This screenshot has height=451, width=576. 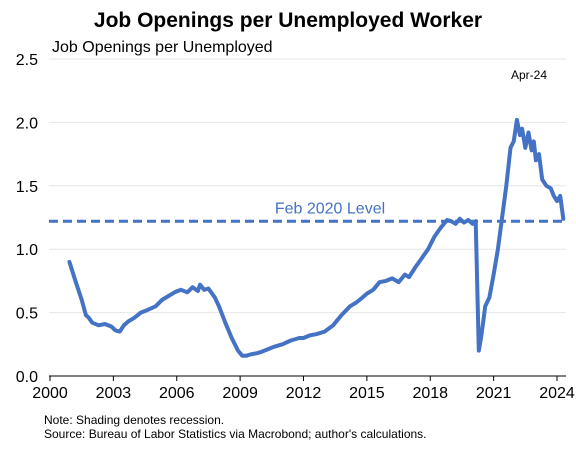 I want to click on x-tick-label: 2003, so click(x=114, y=393).